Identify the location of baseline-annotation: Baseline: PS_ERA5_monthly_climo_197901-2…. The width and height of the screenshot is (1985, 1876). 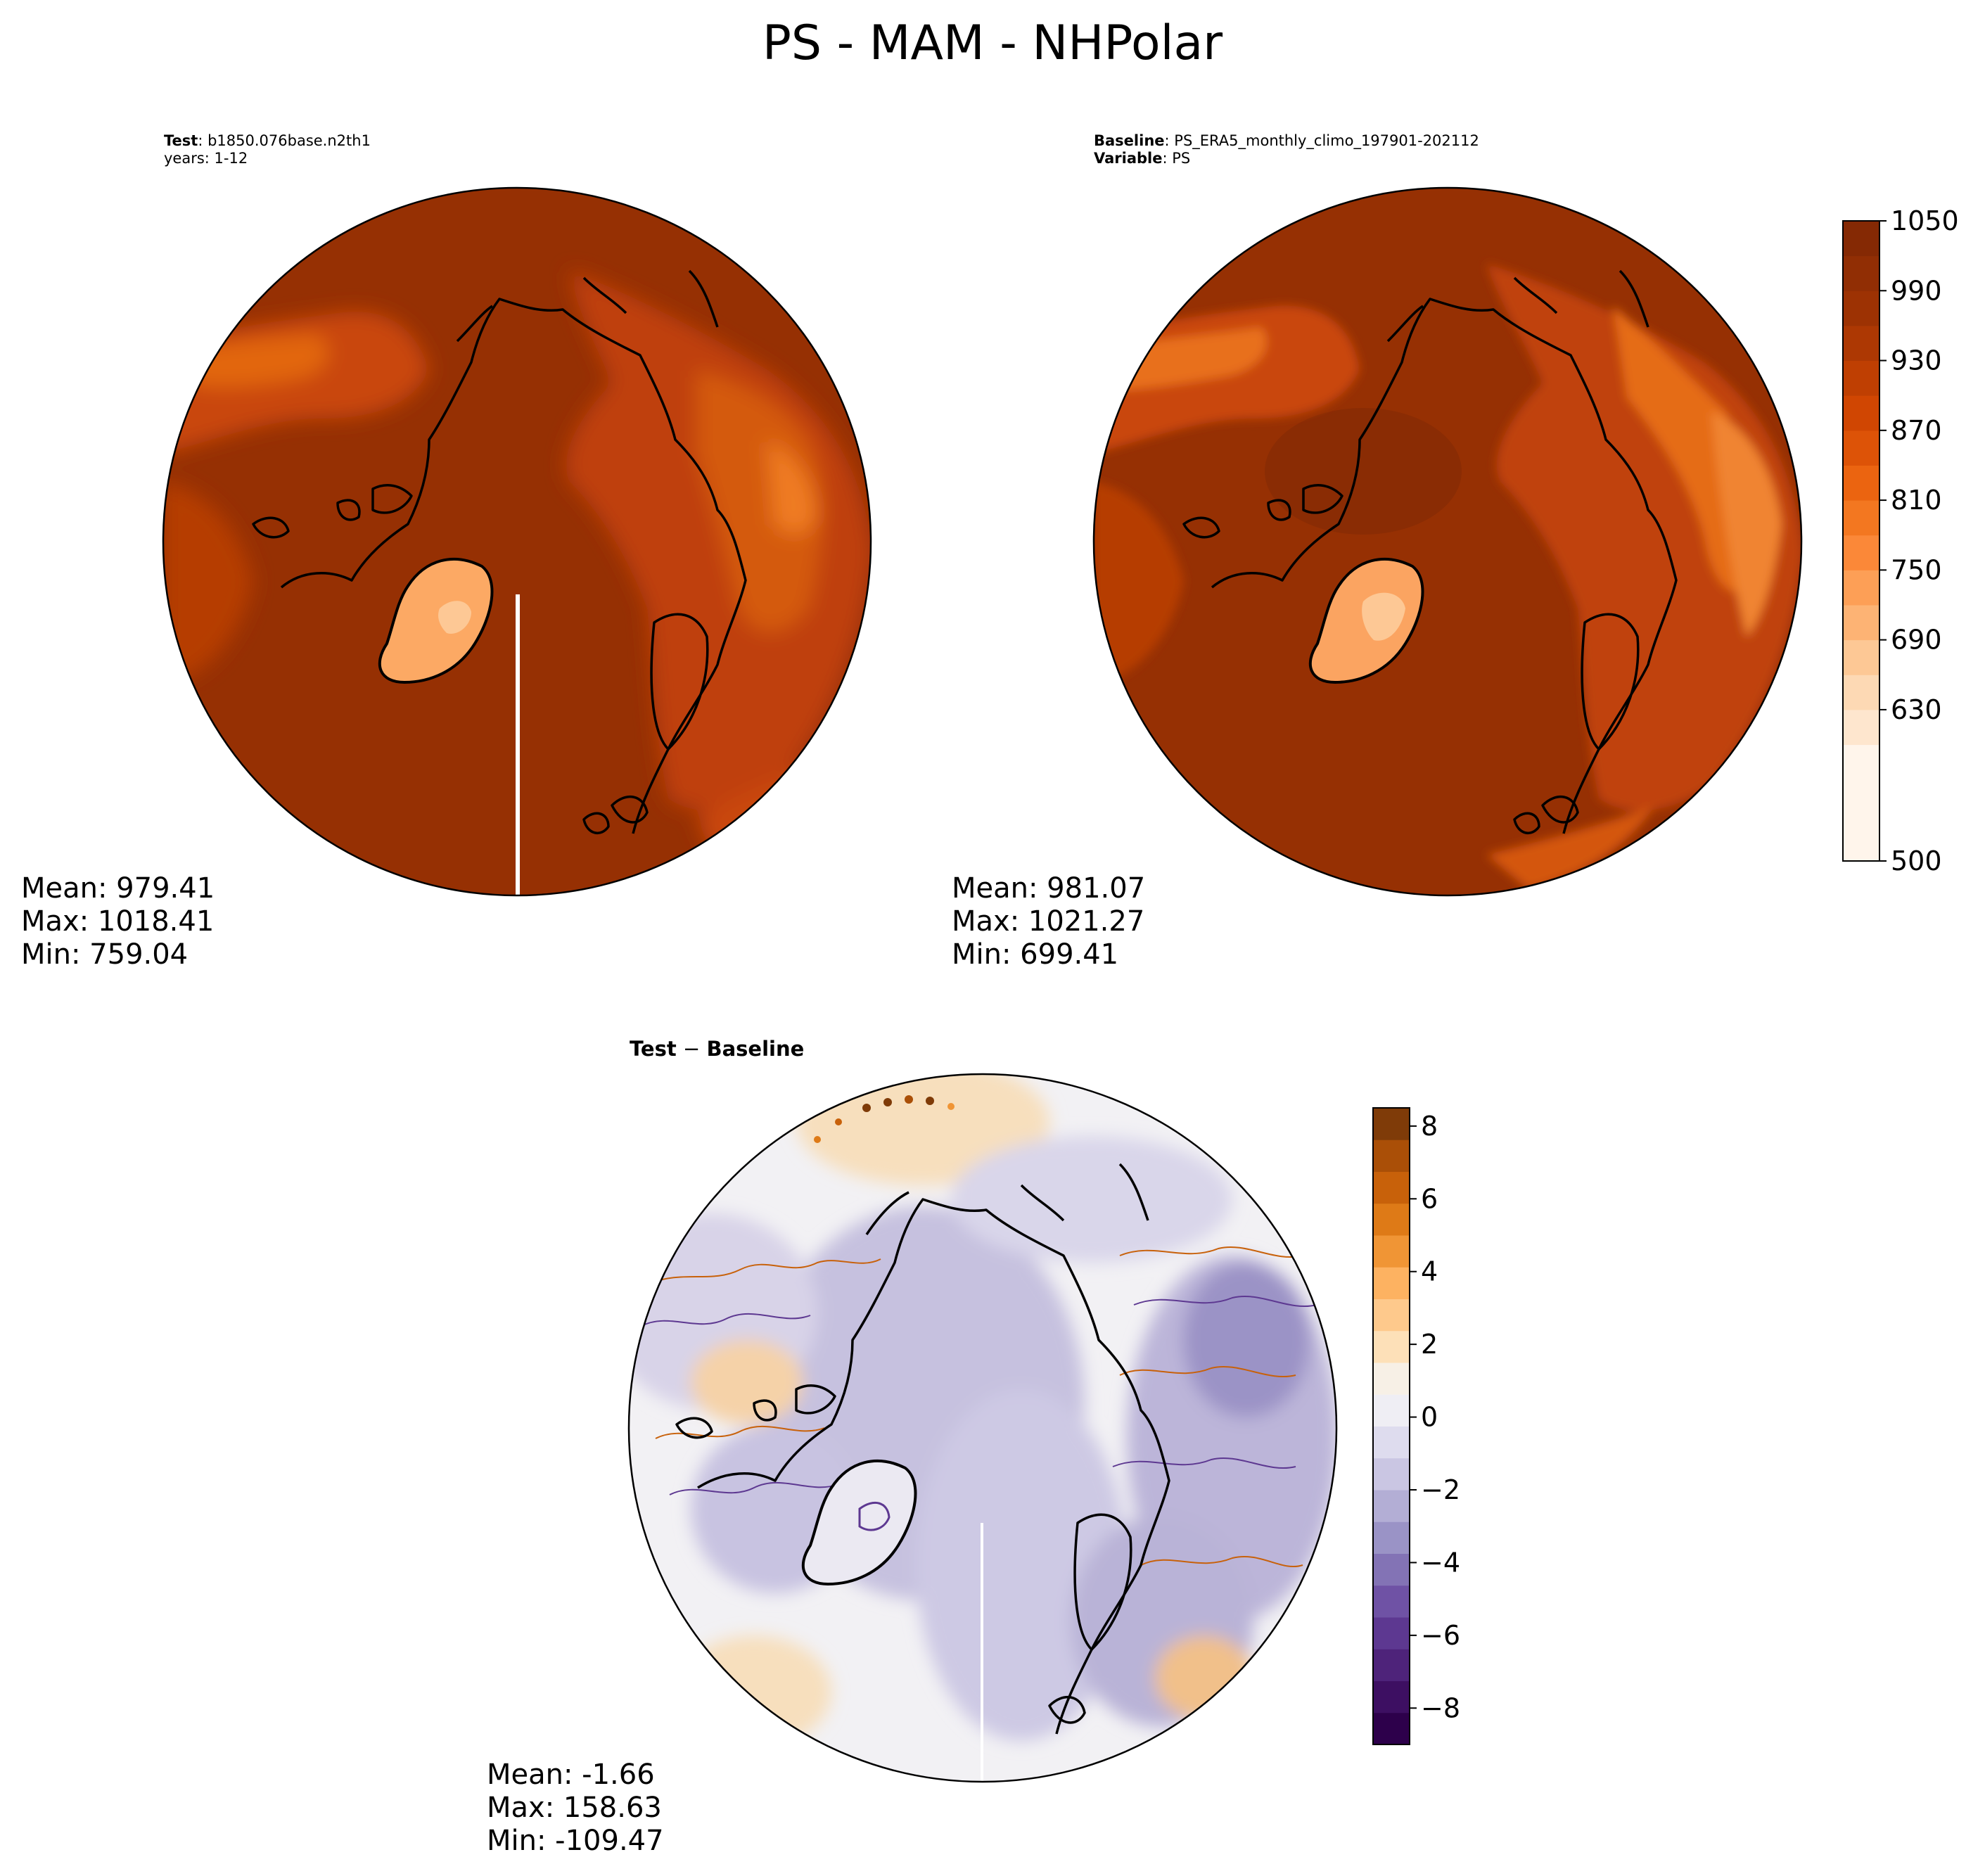
(1287, 149).